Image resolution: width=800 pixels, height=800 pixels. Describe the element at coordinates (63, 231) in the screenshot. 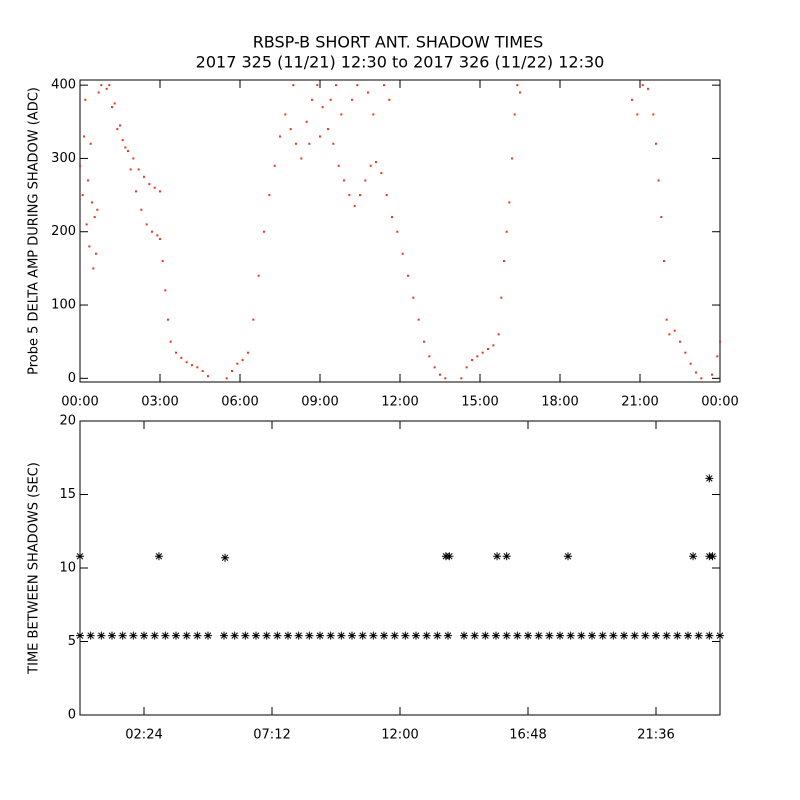

I see `y-tick-label: 200` at that location.